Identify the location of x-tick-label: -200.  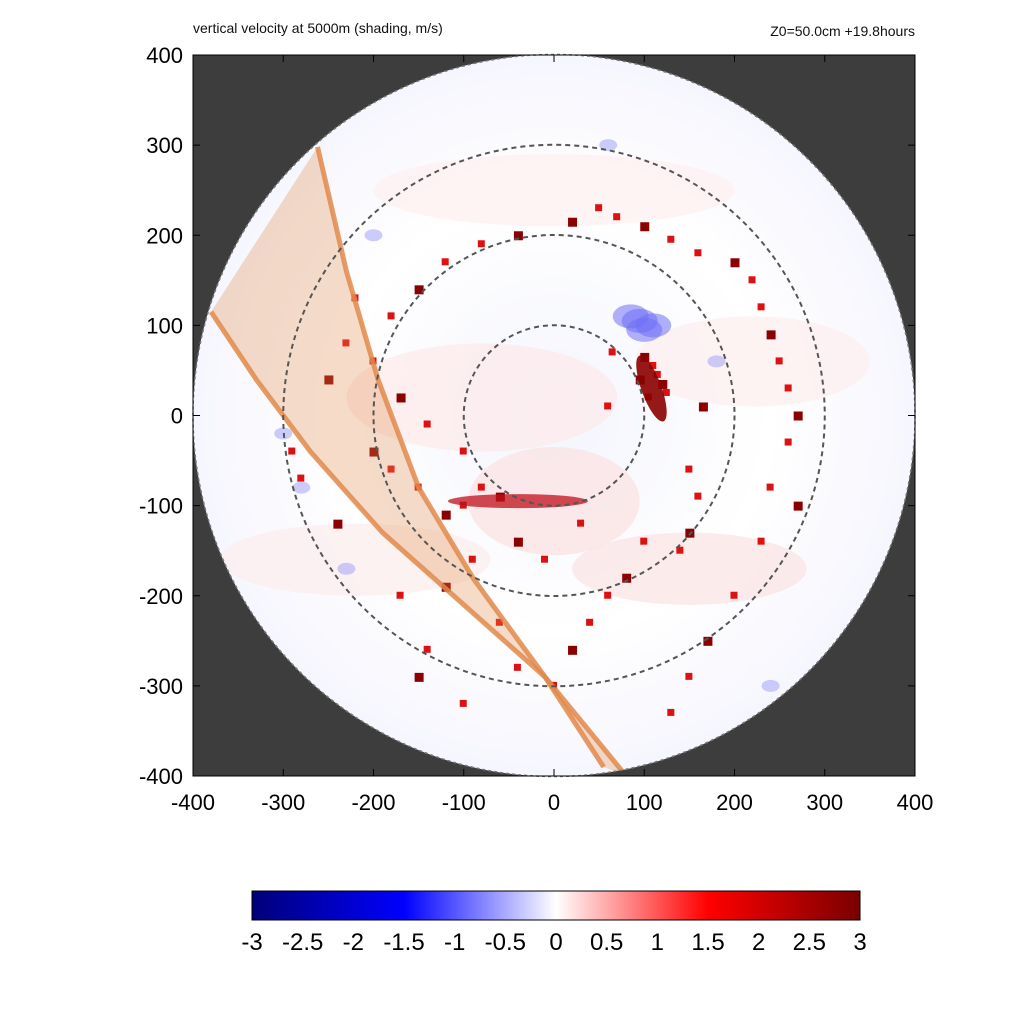
(373, 802).